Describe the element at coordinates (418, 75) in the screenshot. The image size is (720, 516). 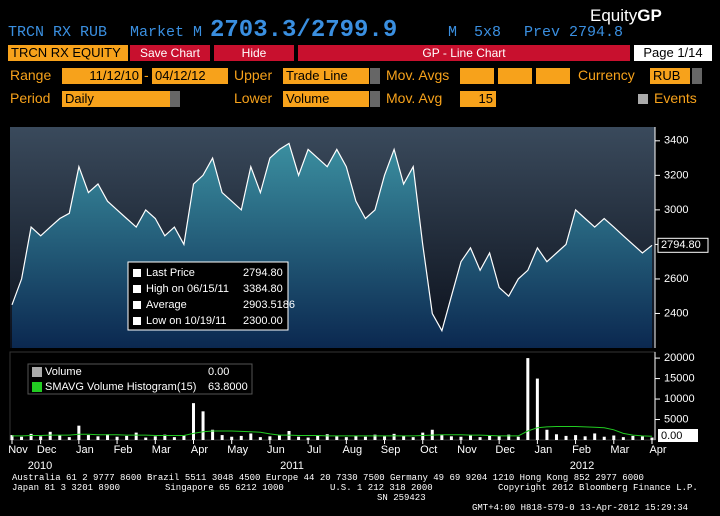
I see `movavgs-label: Mov. Avgs` at that location.